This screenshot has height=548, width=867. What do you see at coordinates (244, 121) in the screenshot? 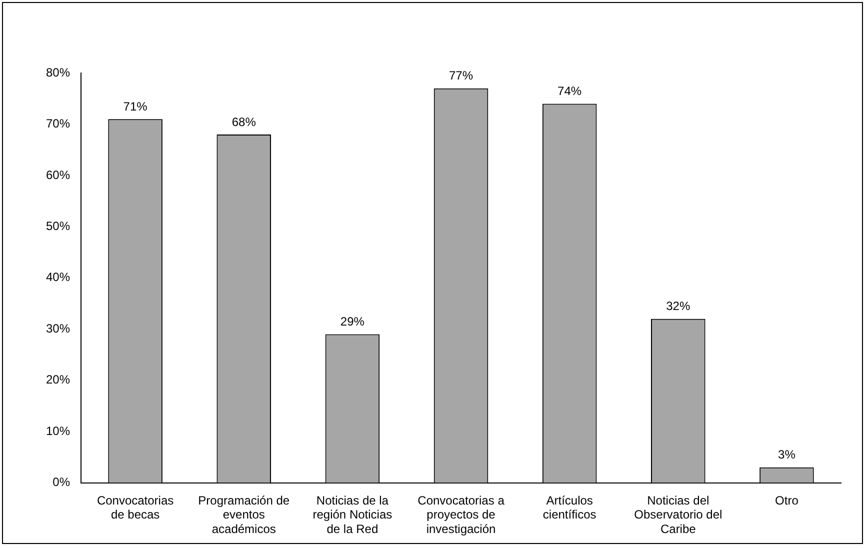
I see `data-label: 68%` at bounding box center [244, 121].